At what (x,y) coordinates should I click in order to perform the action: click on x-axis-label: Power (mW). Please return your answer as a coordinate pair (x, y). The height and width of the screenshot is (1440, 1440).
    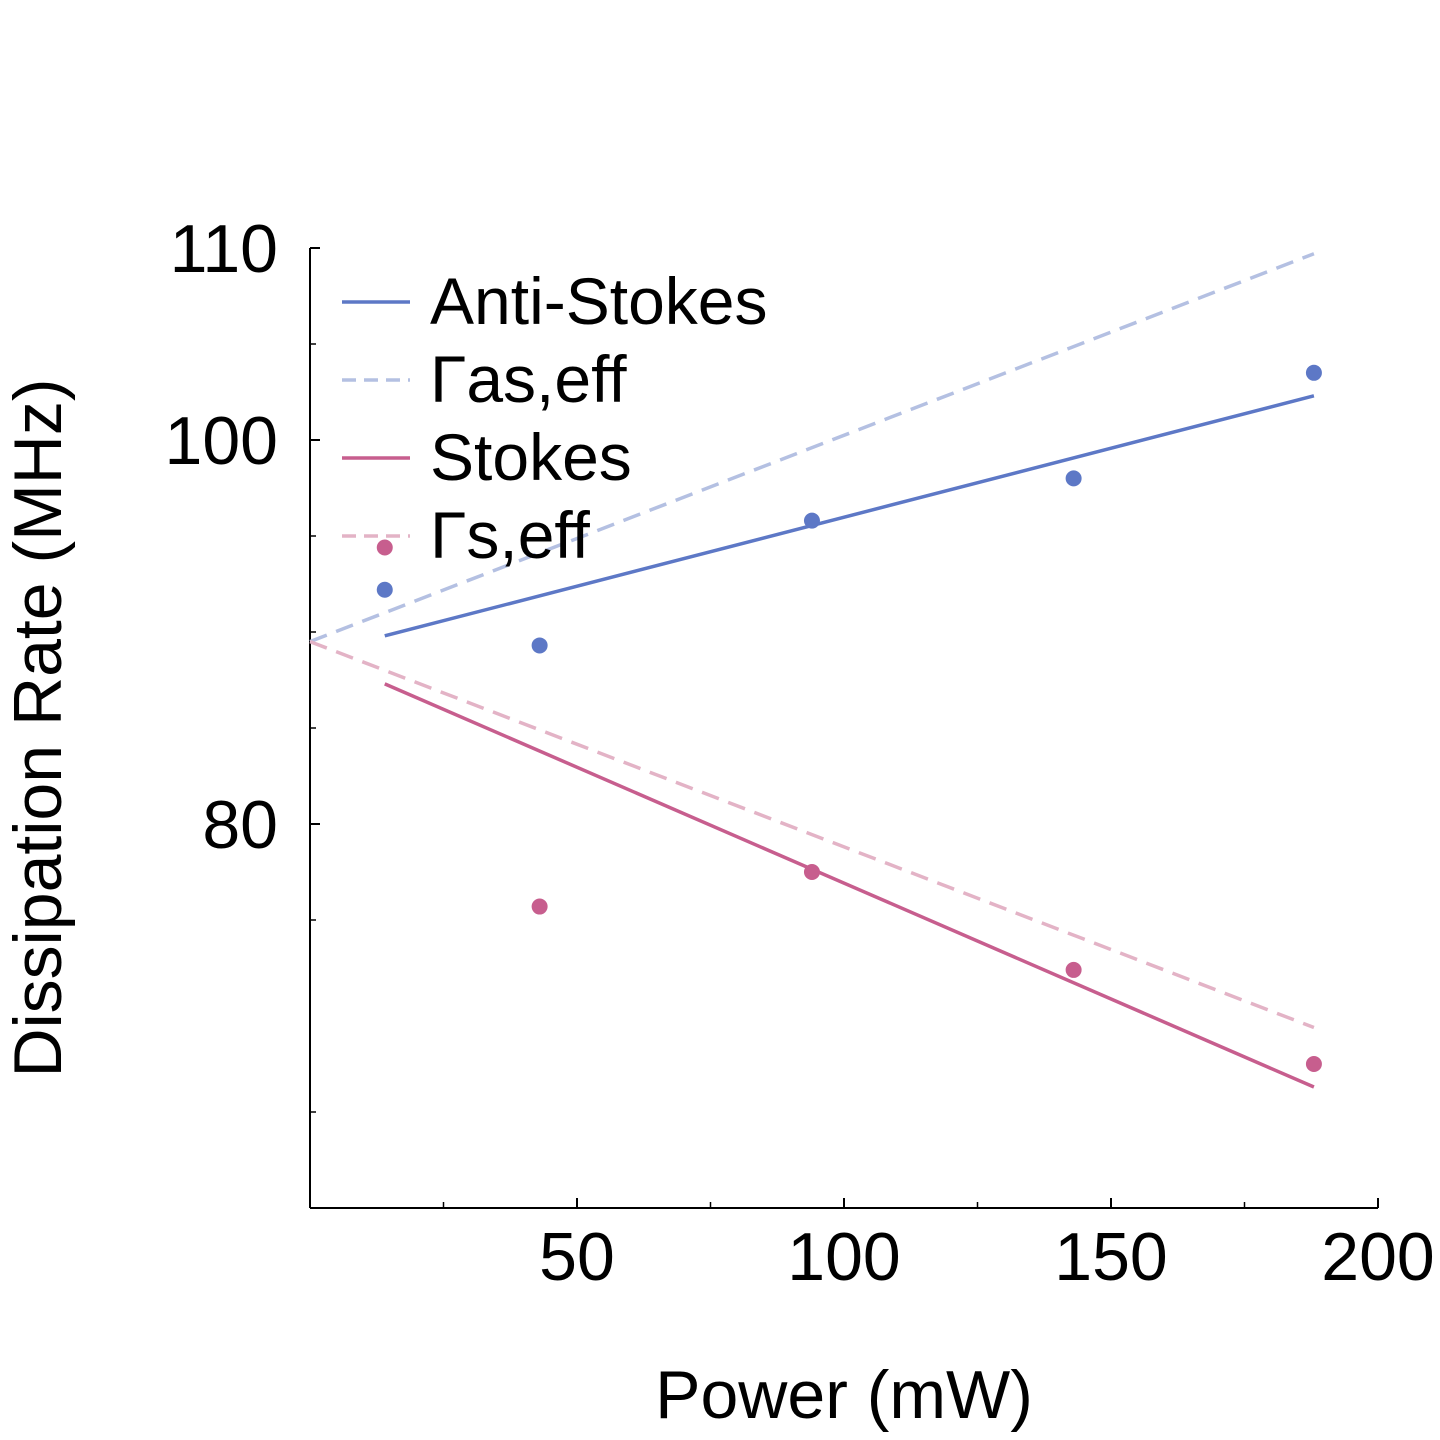
    Looking at the image, I should click on (844, 1395).